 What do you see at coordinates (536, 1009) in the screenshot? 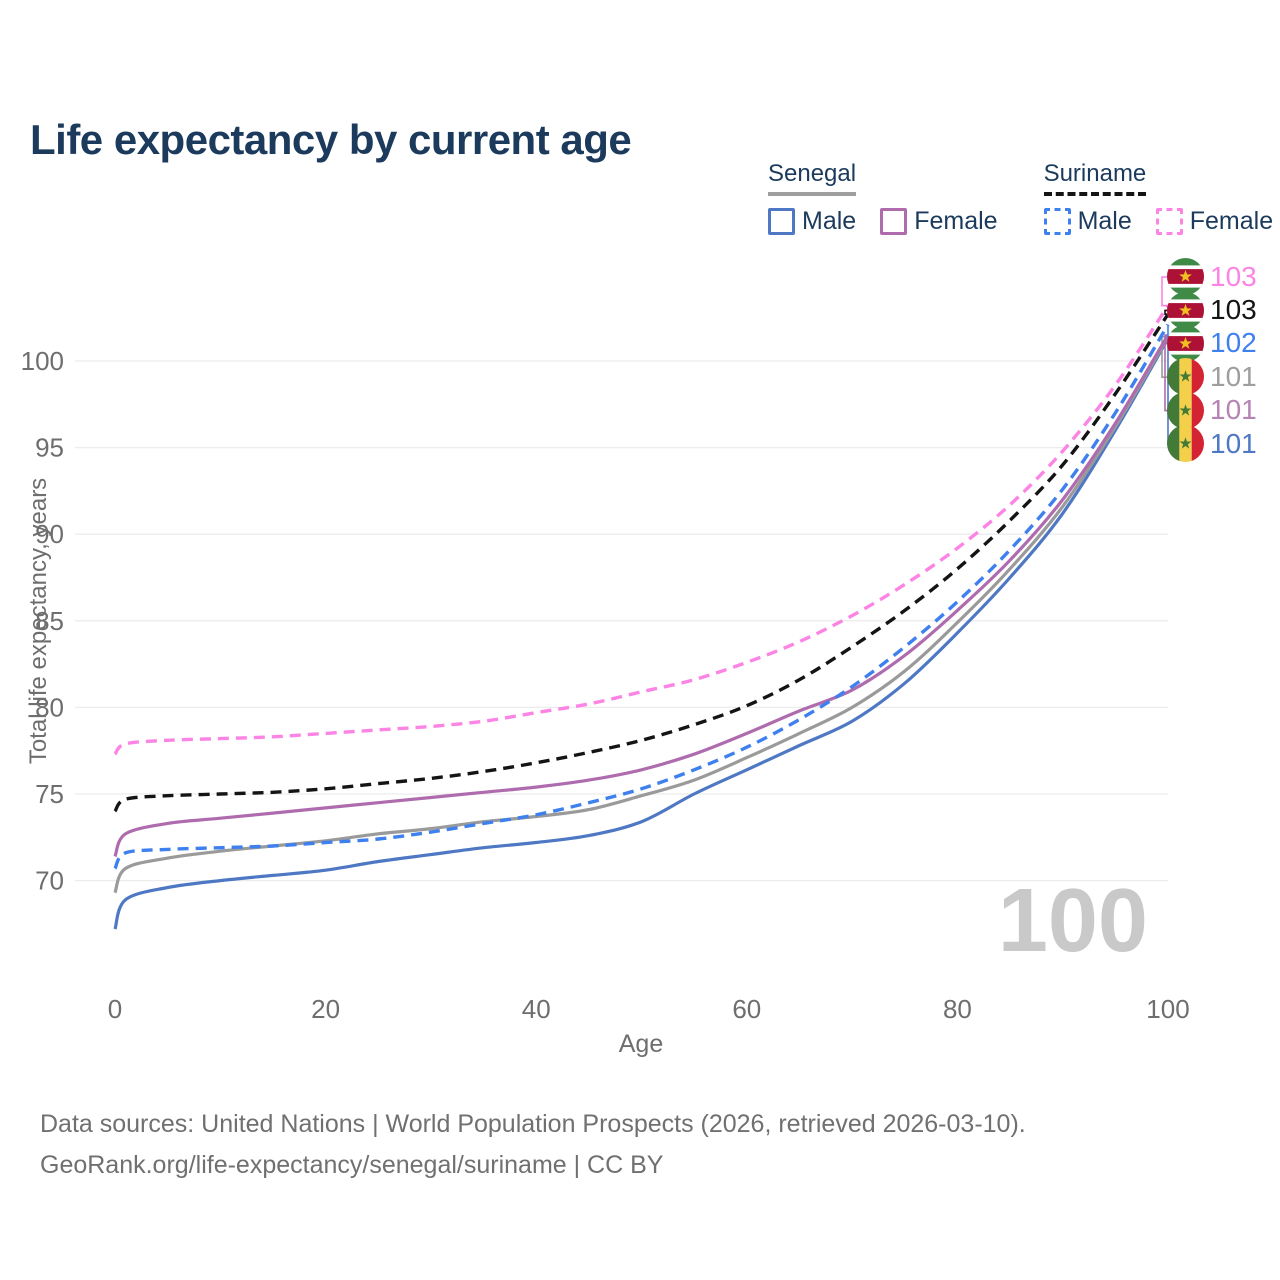
I see `x-tick-40: 40` at bounding box center [536, 1009].